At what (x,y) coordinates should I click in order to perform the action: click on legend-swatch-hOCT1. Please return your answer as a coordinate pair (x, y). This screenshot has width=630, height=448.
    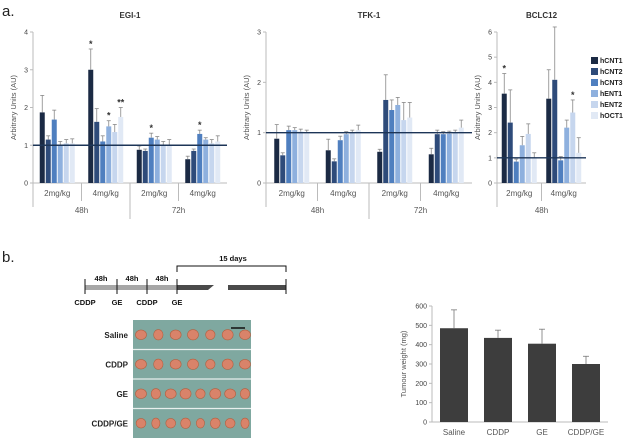
    Looking at the image, I should click on (594, 115).